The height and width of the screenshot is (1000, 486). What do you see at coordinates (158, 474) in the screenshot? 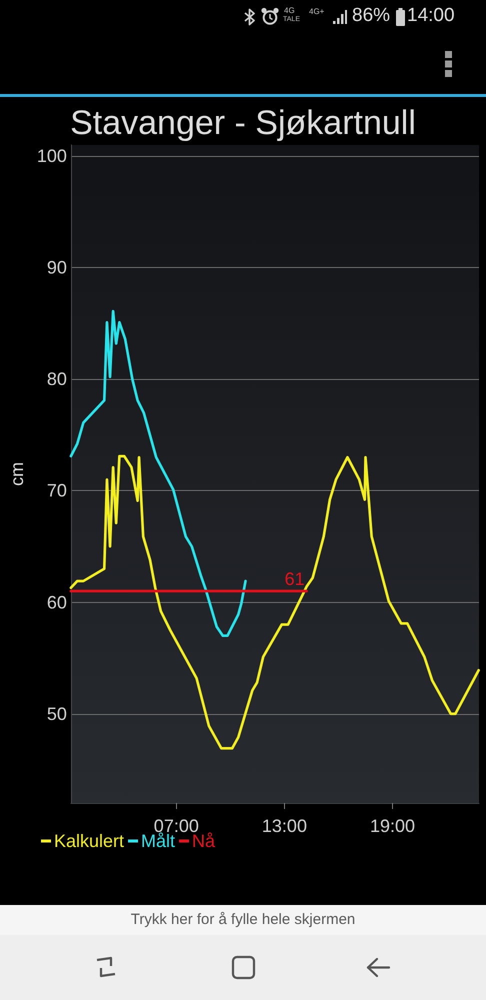
I see `line-series` at bounding box center [158, 474].